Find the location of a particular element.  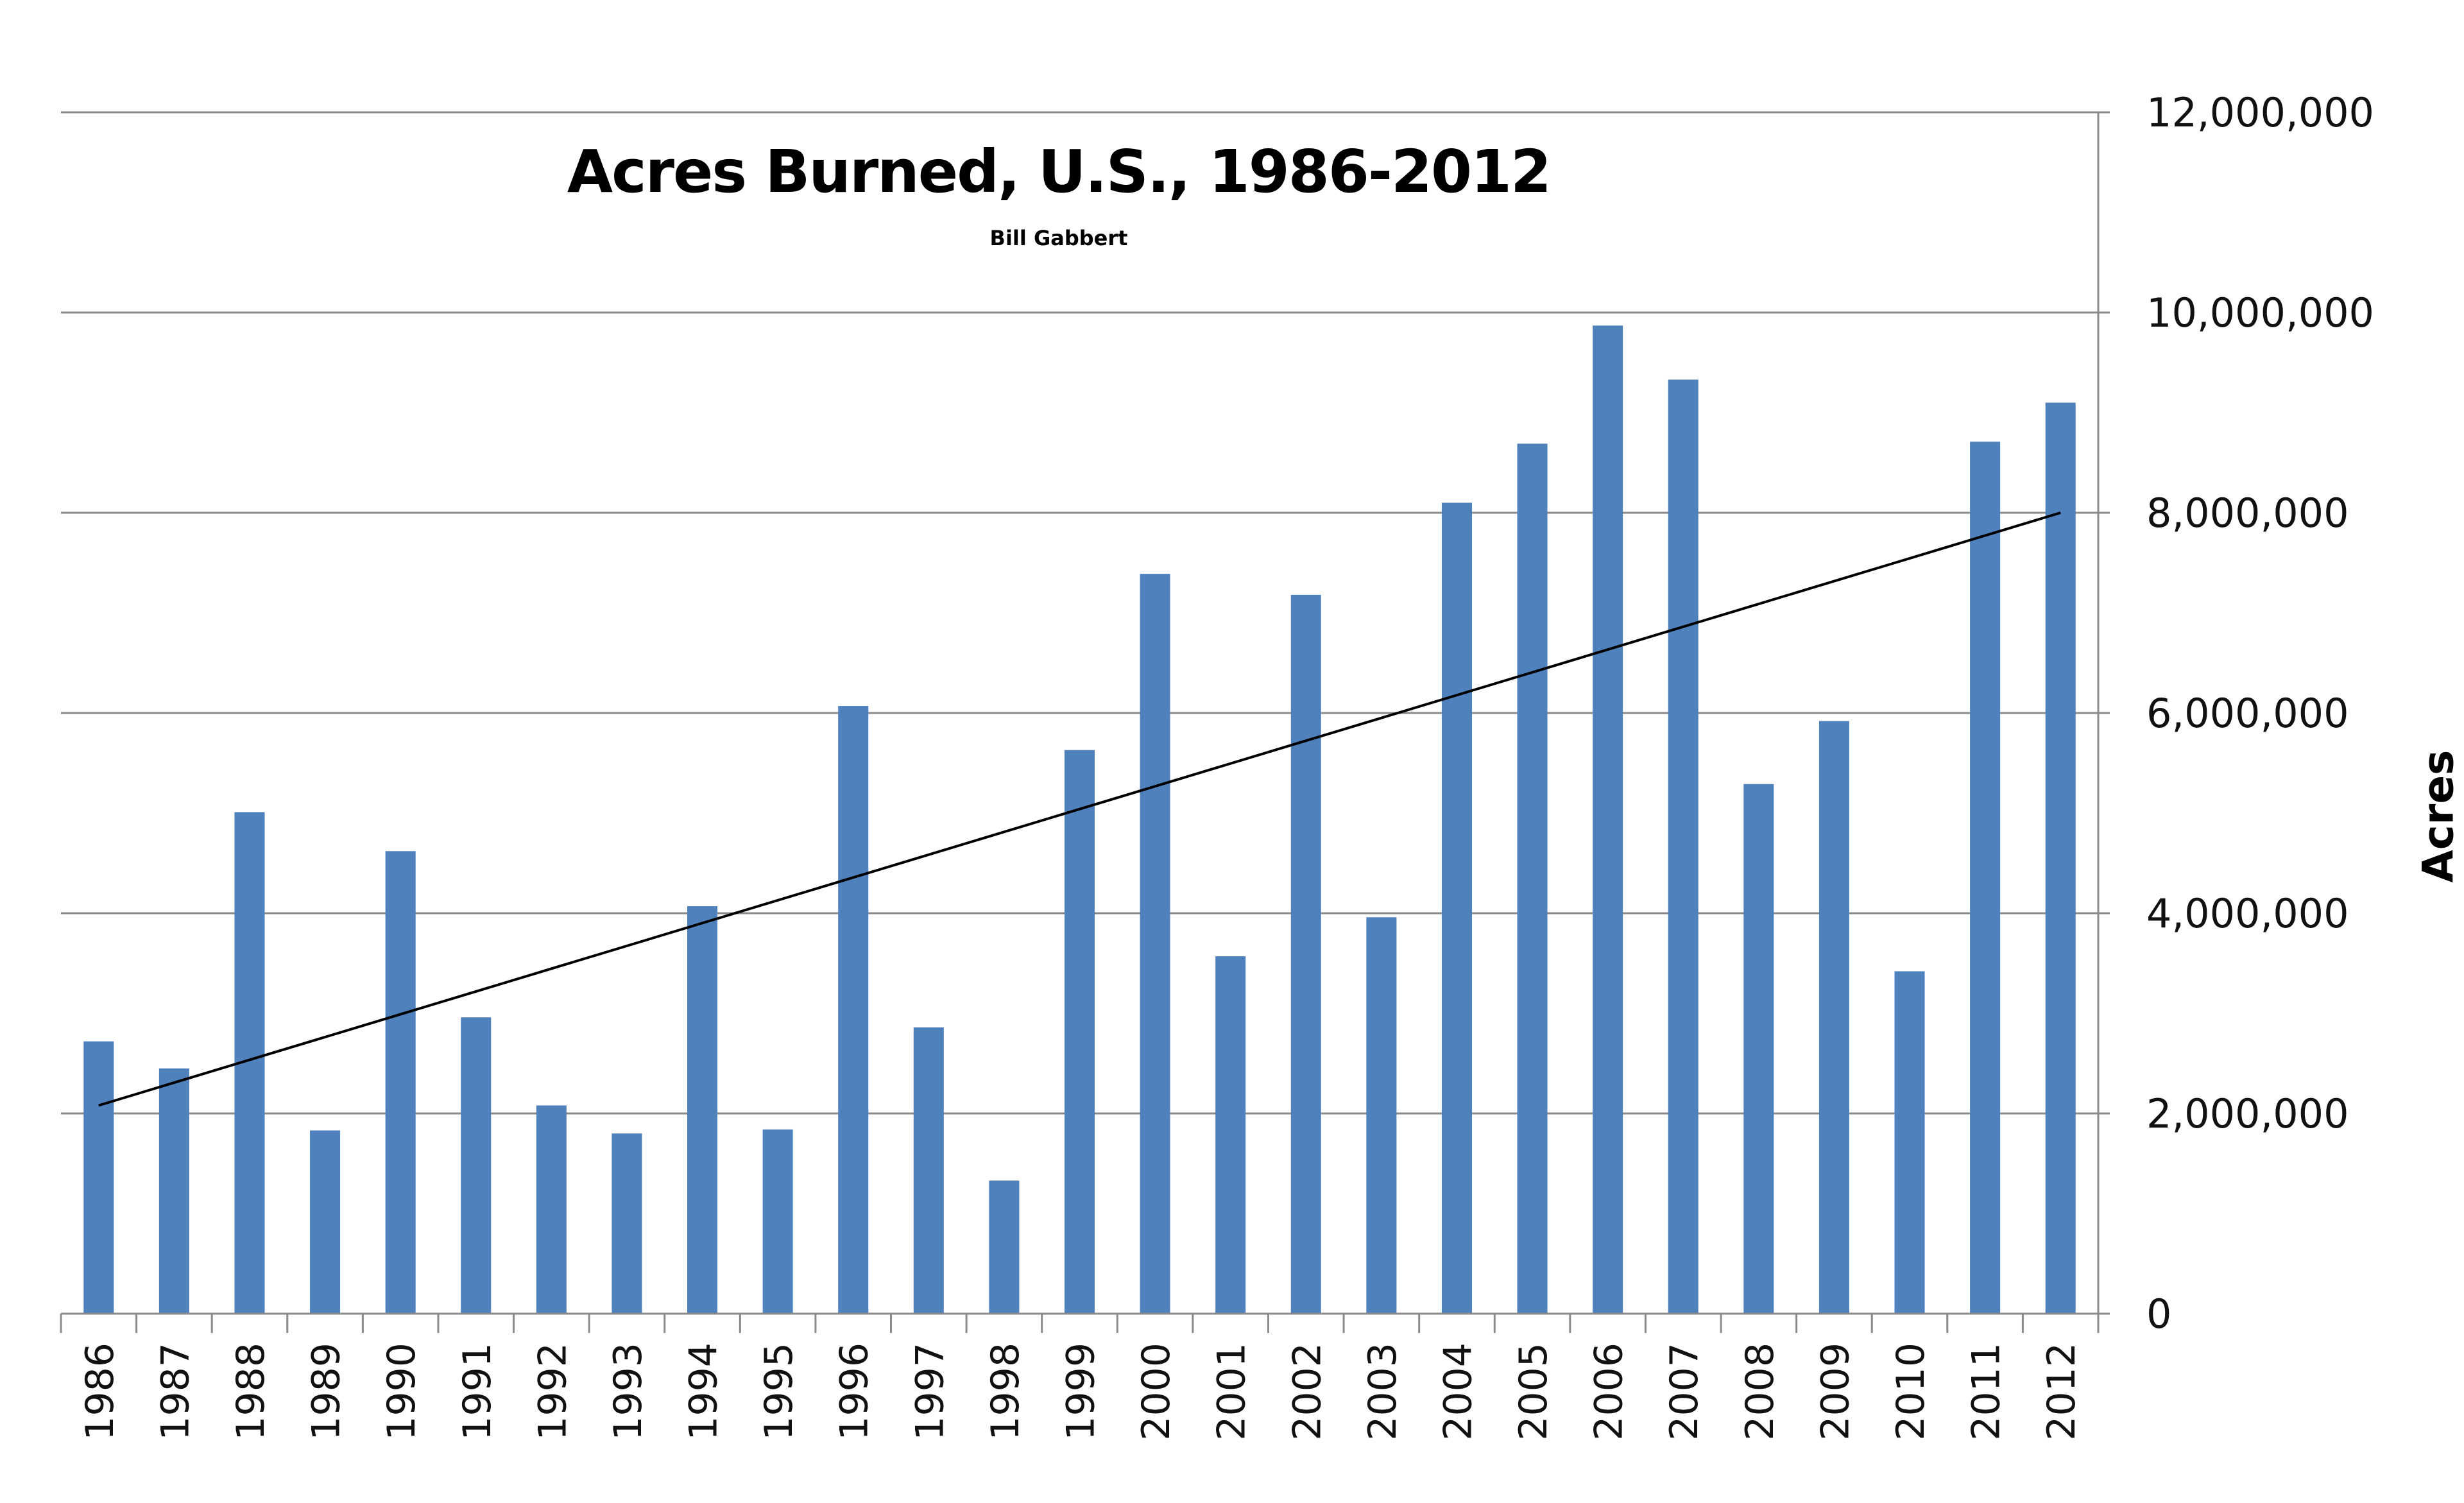

bar-1990 is located at coordinates (401, 1082).